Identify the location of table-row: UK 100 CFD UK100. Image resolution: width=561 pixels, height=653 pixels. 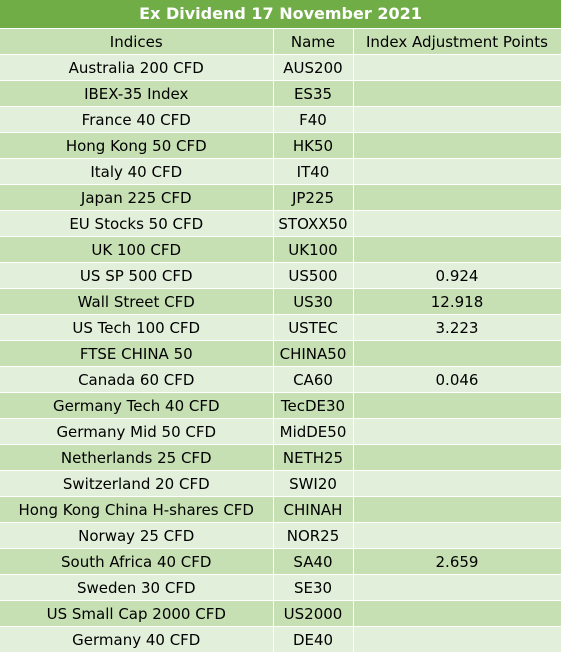
(280, 249).